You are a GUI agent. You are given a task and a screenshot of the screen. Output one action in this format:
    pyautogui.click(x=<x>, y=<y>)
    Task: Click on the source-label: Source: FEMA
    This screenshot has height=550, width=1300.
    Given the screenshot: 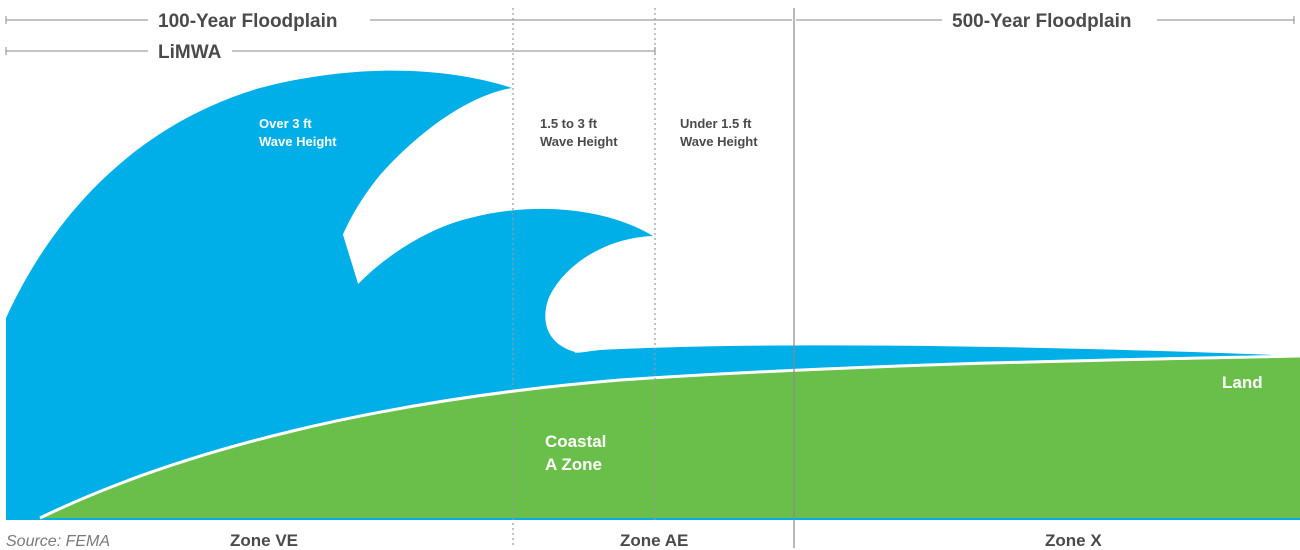 What is the action you would take?
    pyautogui.click(x=58, y=541)
    